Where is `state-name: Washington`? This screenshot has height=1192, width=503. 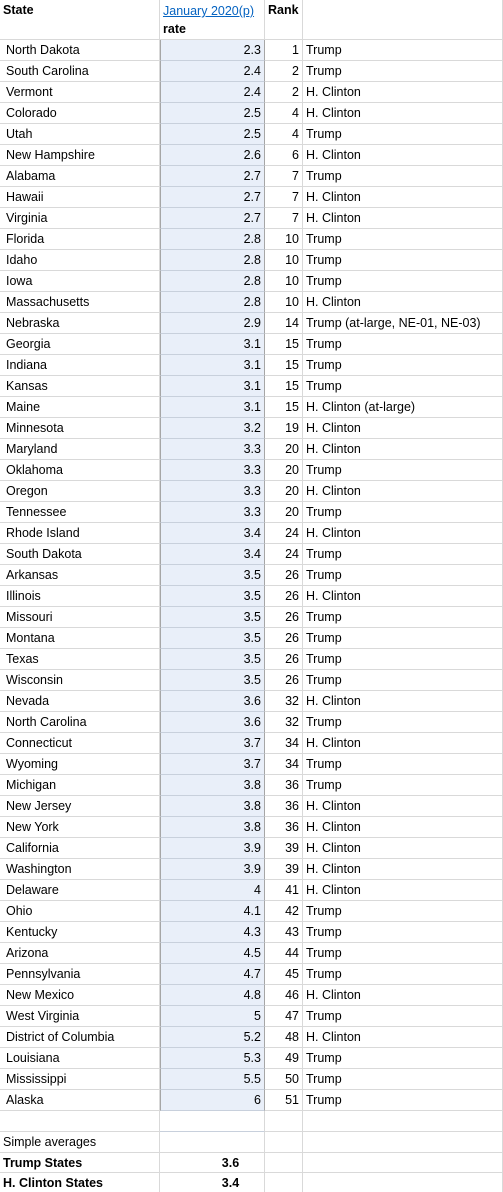
state-name: Washington is located at coordinates (80, 869).